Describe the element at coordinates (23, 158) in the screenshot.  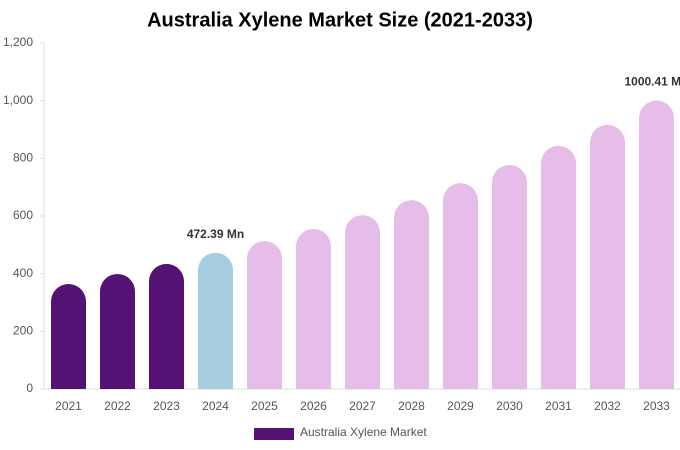
I see `y-tick-label: 800` at that location.